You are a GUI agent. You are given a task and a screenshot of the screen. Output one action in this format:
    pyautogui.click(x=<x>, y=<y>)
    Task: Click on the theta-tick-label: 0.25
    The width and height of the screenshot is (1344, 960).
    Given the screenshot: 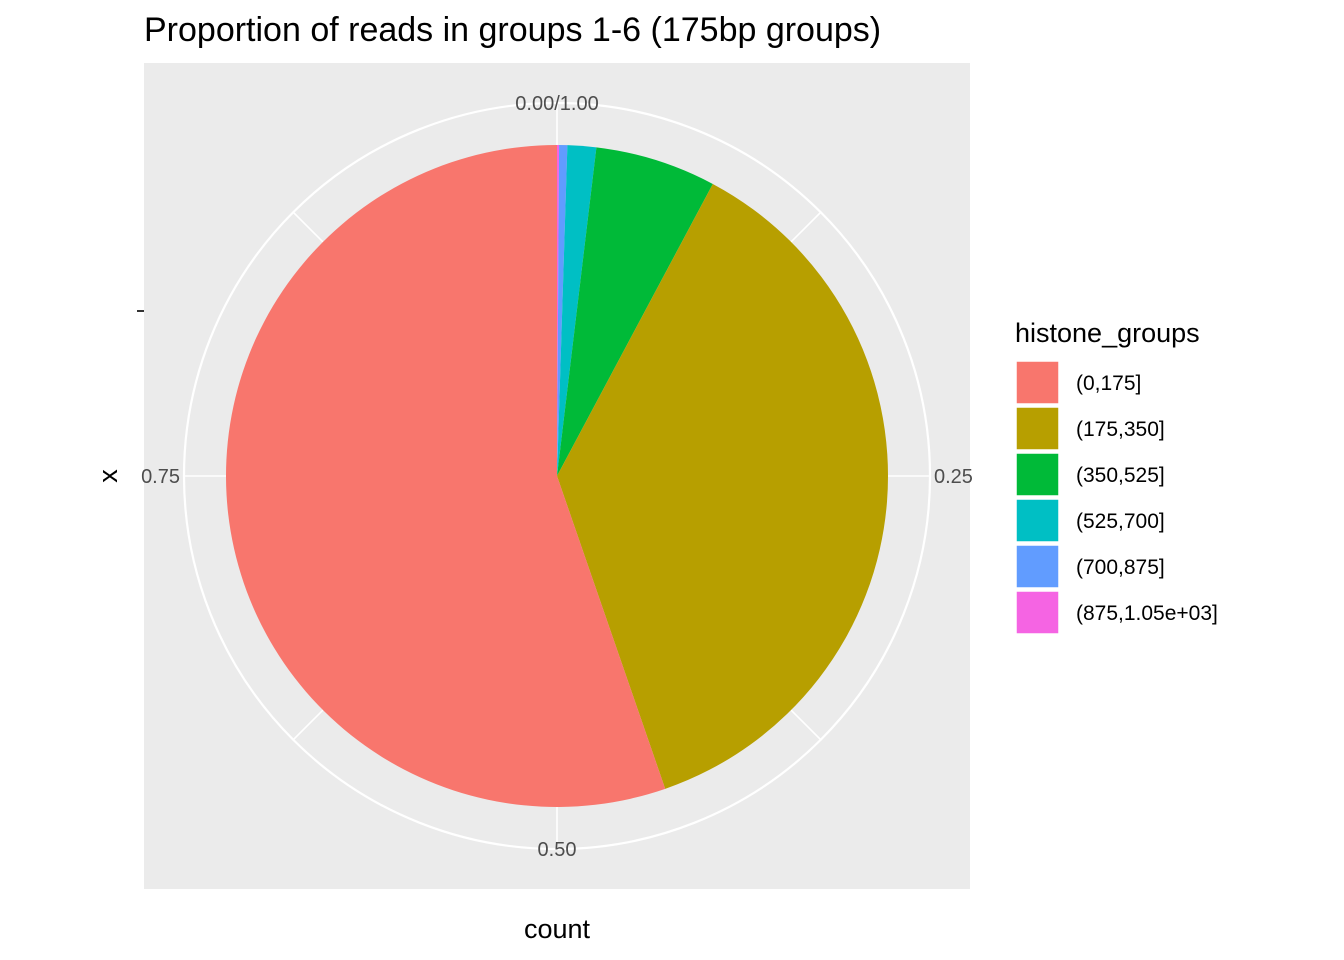 What is the action you would take?
    pyautogui.click(x=953, y=477)
    